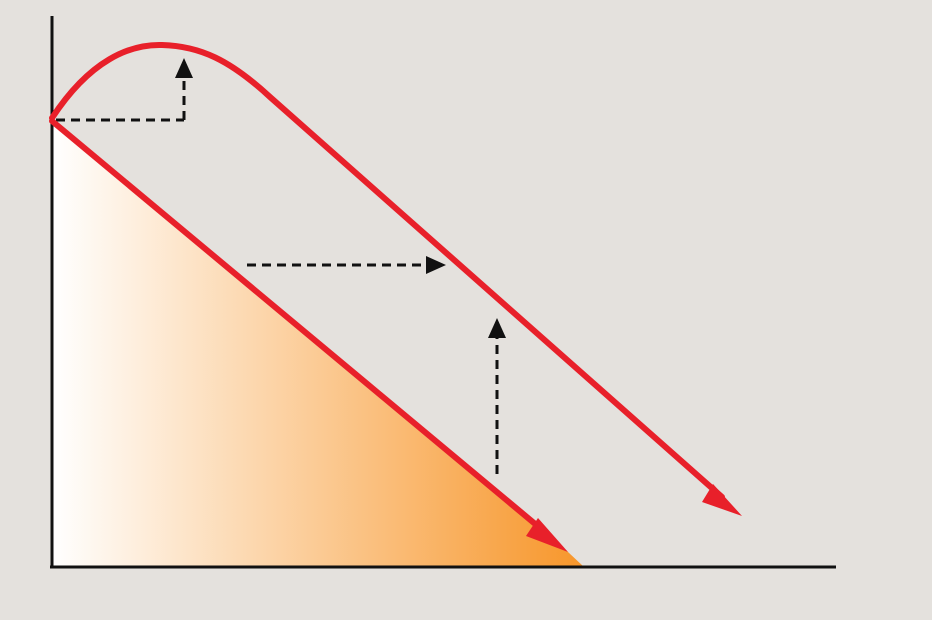  Describe the element at coordinates (346, 265) in the screenshot. I see `dashed-horizontal-arrow-middle` at that location.